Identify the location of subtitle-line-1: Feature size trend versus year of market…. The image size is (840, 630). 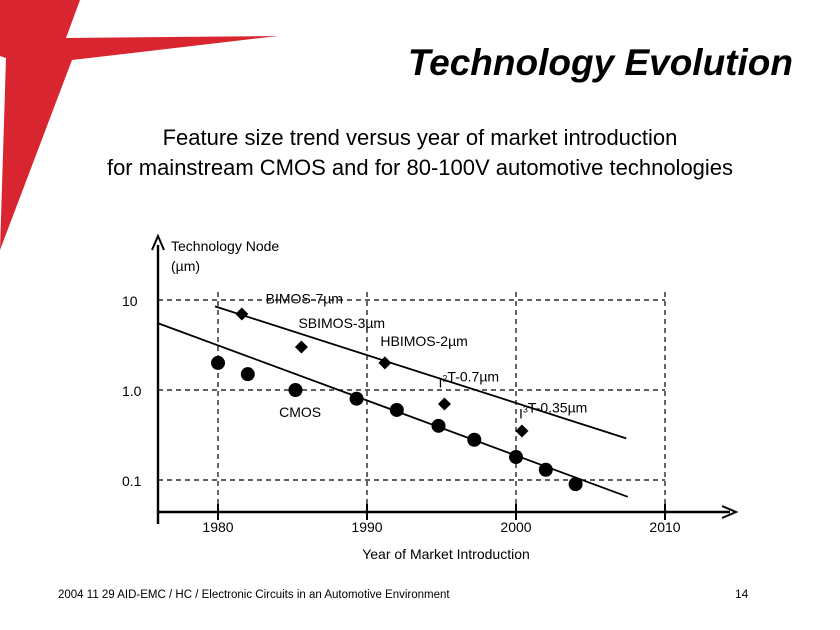
(420, 137).